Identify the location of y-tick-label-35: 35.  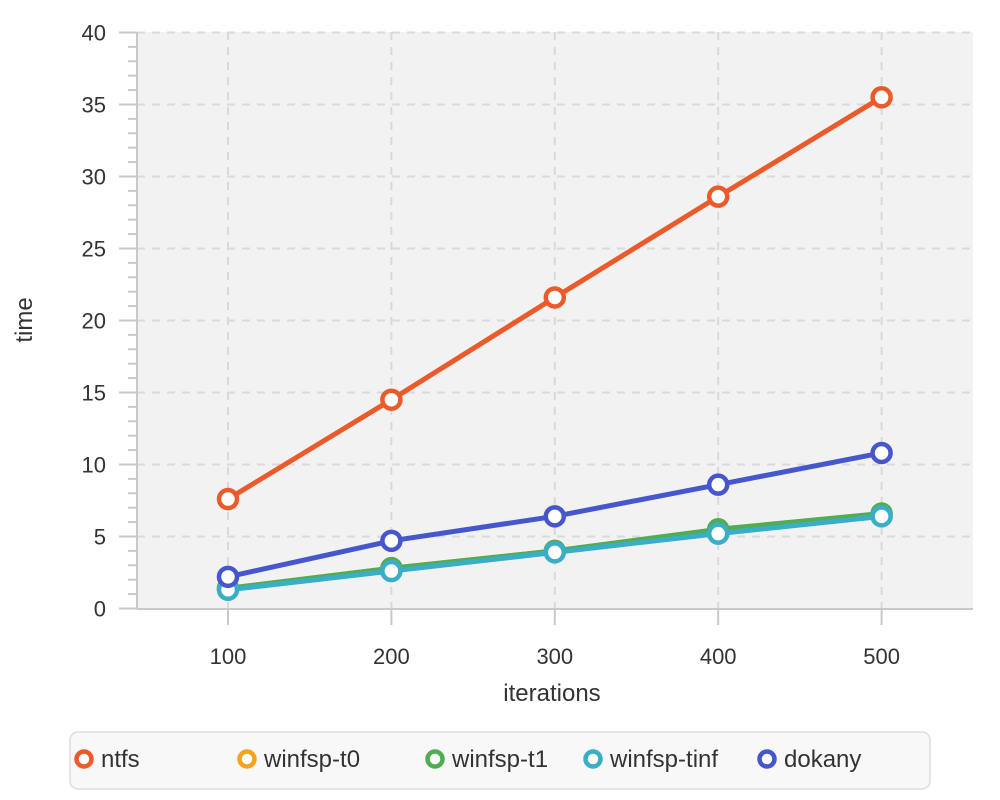
(94, 105).